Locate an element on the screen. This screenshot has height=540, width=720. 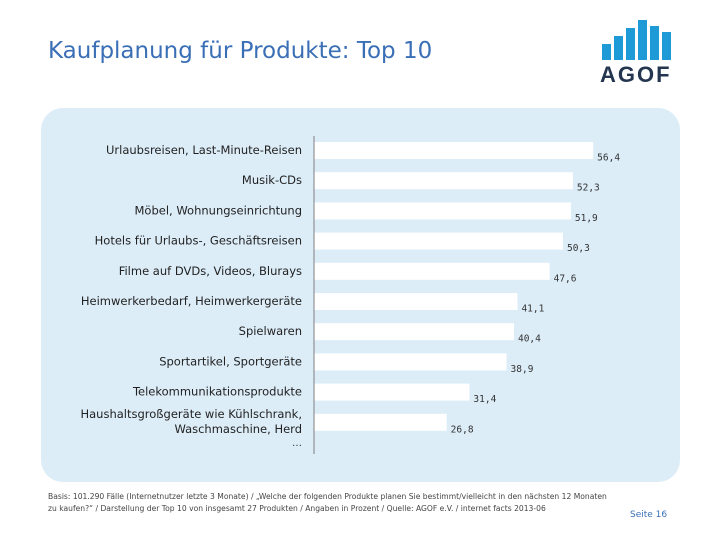
value-label: 38,9 is located at coordinates (522, 369).